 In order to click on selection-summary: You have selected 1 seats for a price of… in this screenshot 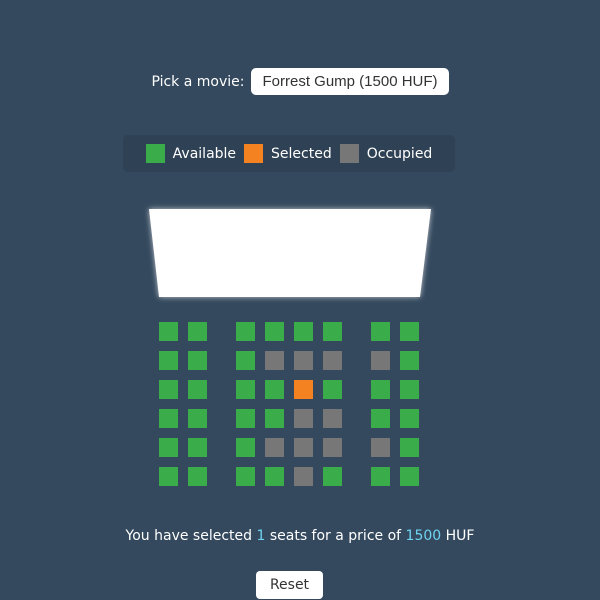, I will do `click(300, 536)`.